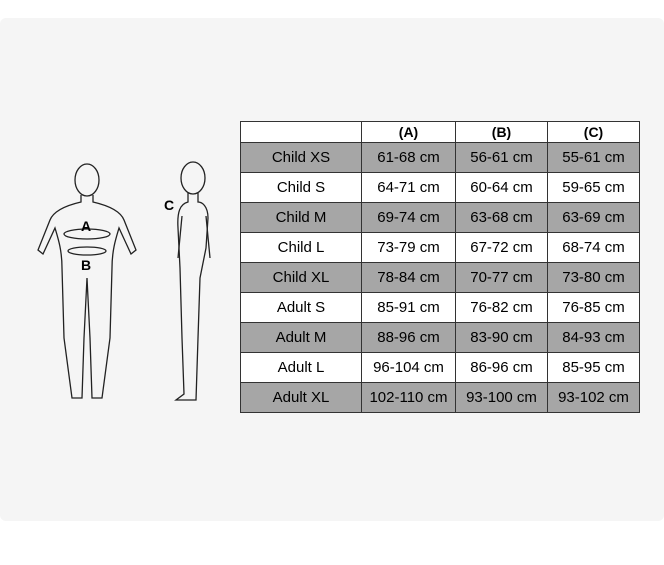 The image size is (664, 565). I want to click on label-a: A, so click(86, 226).